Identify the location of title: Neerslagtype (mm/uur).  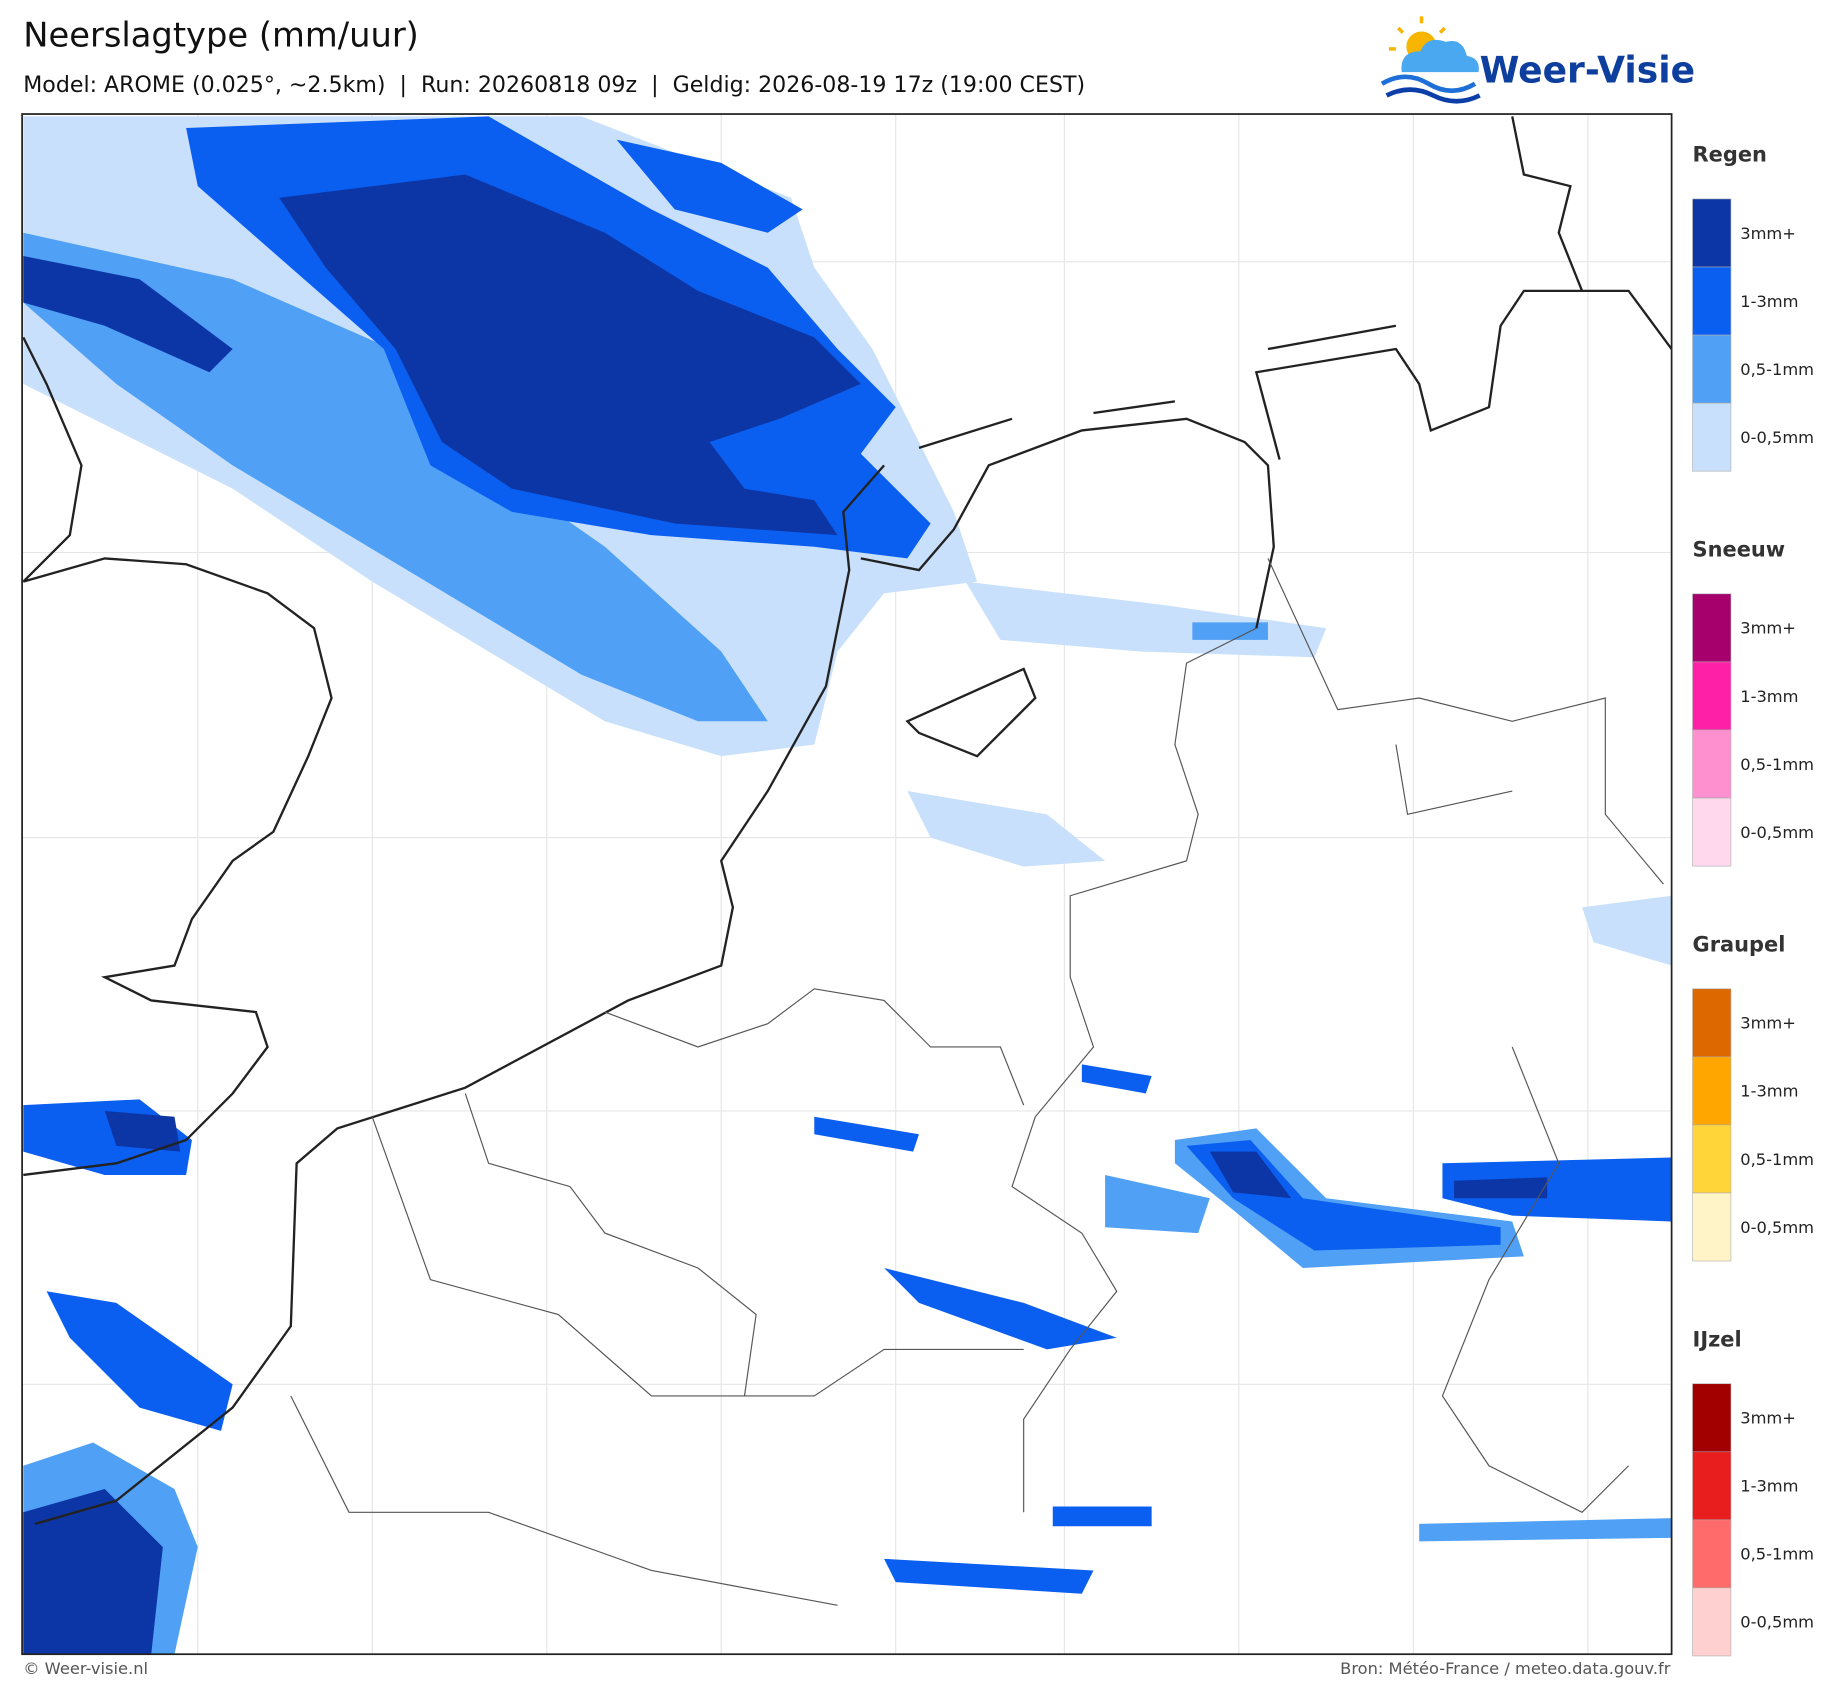
(221, 35).